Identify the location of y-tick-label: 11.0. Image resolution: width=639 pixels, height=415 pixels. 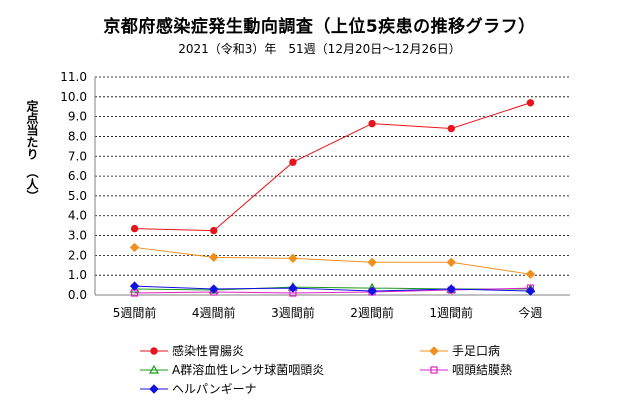
(73, 77).